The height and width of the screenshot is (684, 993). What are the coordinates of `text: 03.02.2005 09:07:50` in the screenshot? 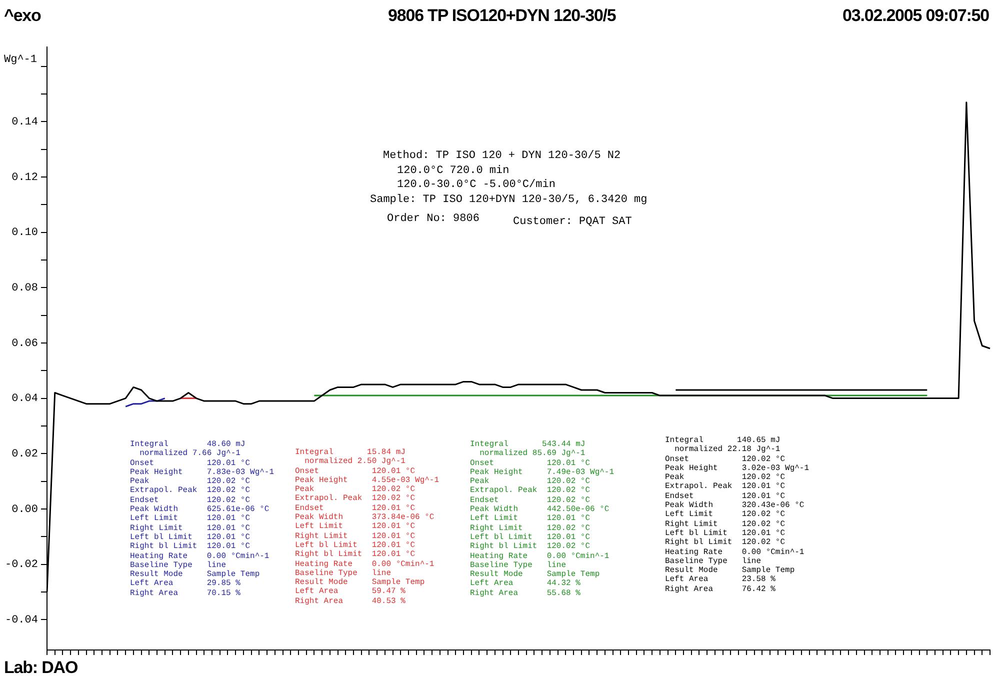 It's located at (915, 16).